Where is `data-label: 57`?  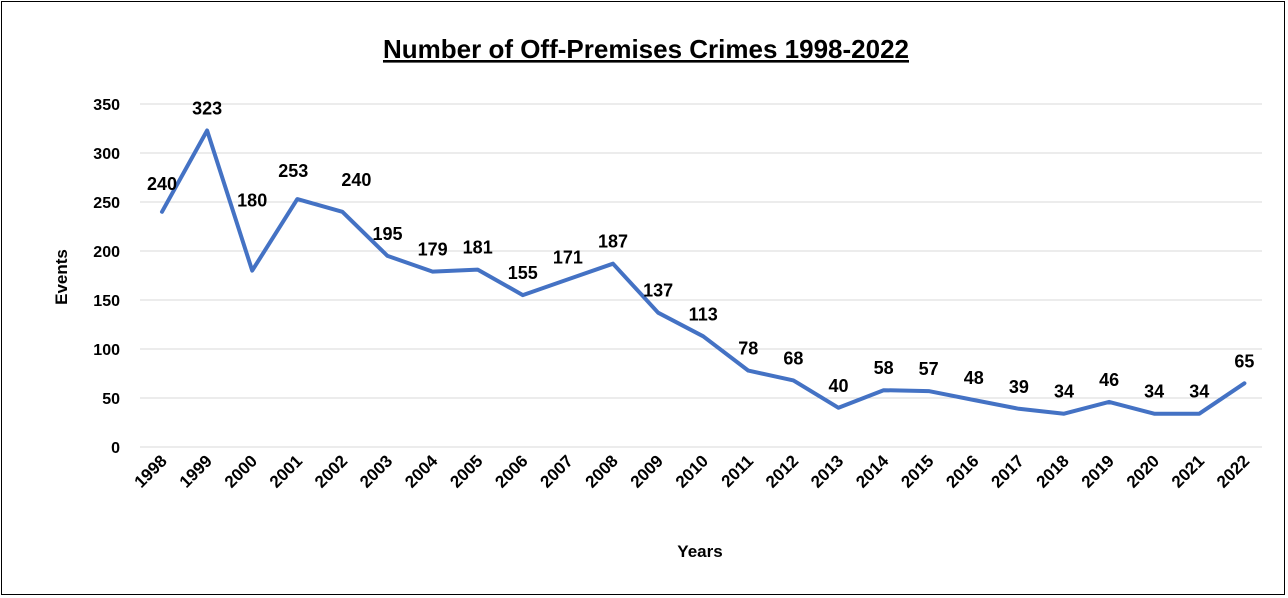 data-label: 57 is located at coordinates (929, 369).